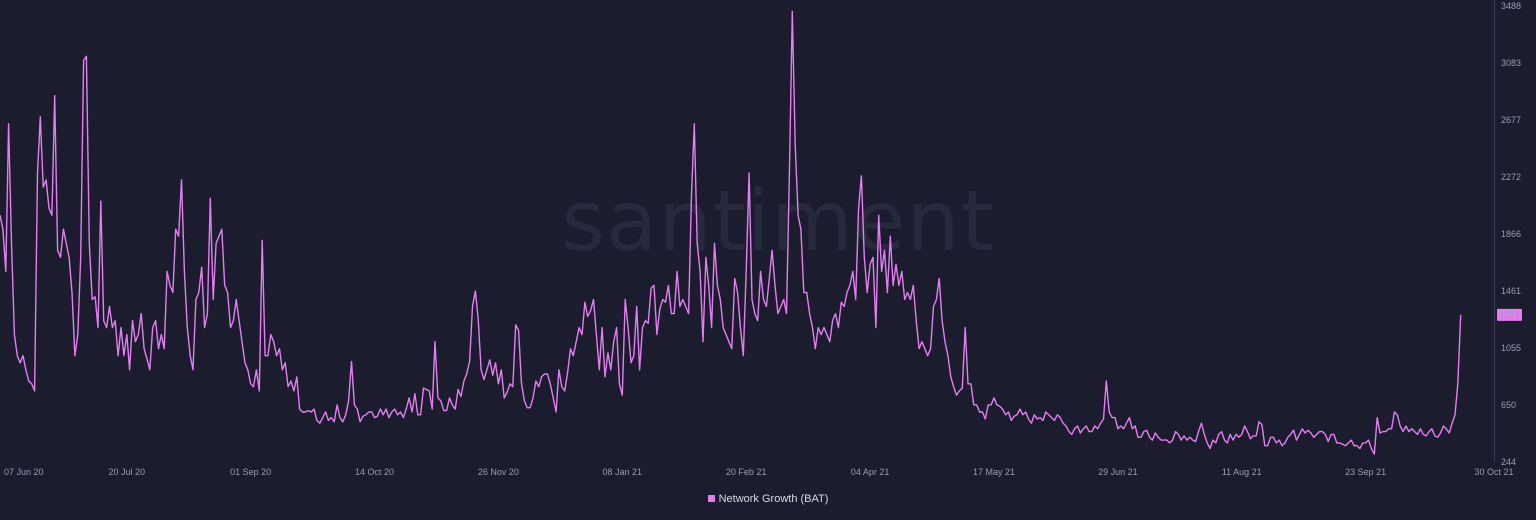 The width and height of the screenshot is (1536, 520). Describe the element at coordinates (1511, 6) in the screenshot. I see `y-tick-label: 3488` at that location.